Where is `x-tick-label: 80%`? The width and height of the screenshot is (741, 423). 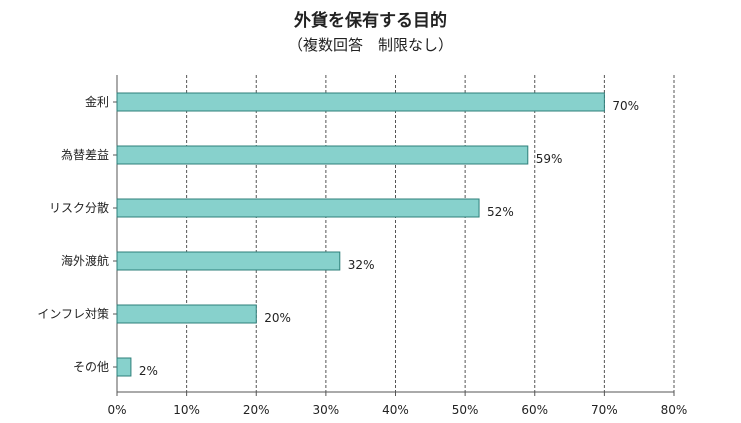 x-tick-label: 80% is located at coordinates (674, 410).